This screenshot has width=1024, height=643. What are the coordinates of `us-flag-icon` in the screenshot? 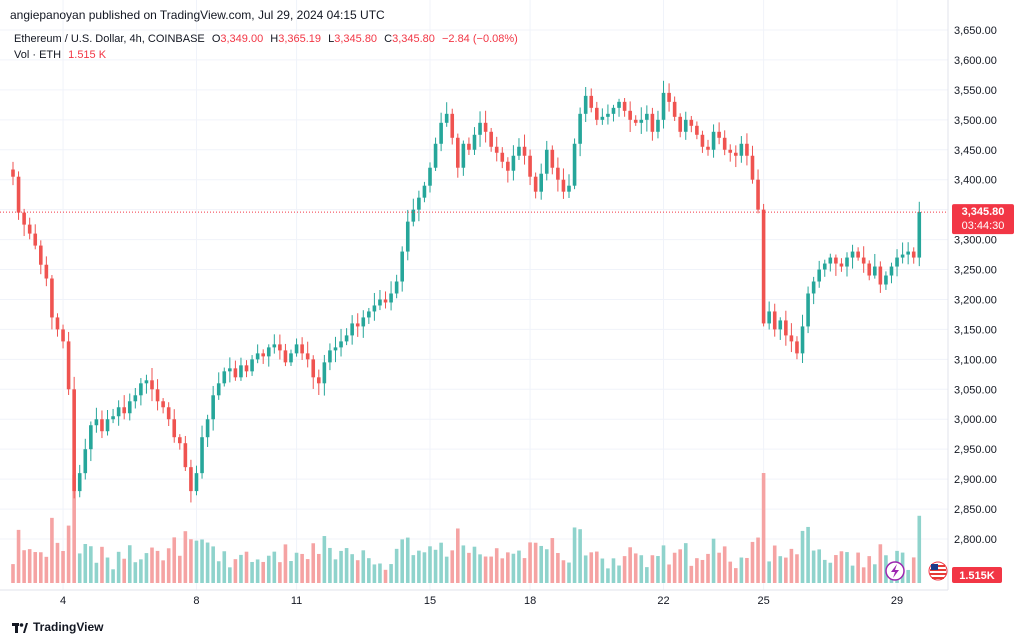 It's located at (938, 571).